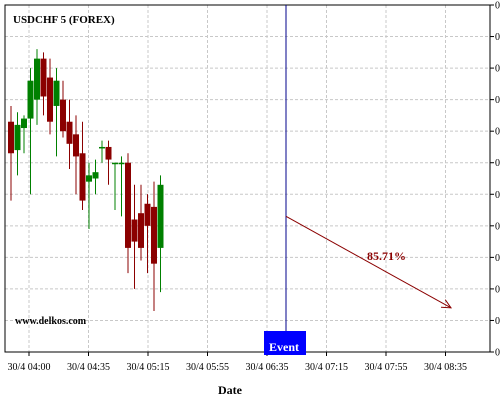 The height and width of the screenshot is (400, 500). I want to click on x-axis-title: Date, so click(230, 390).